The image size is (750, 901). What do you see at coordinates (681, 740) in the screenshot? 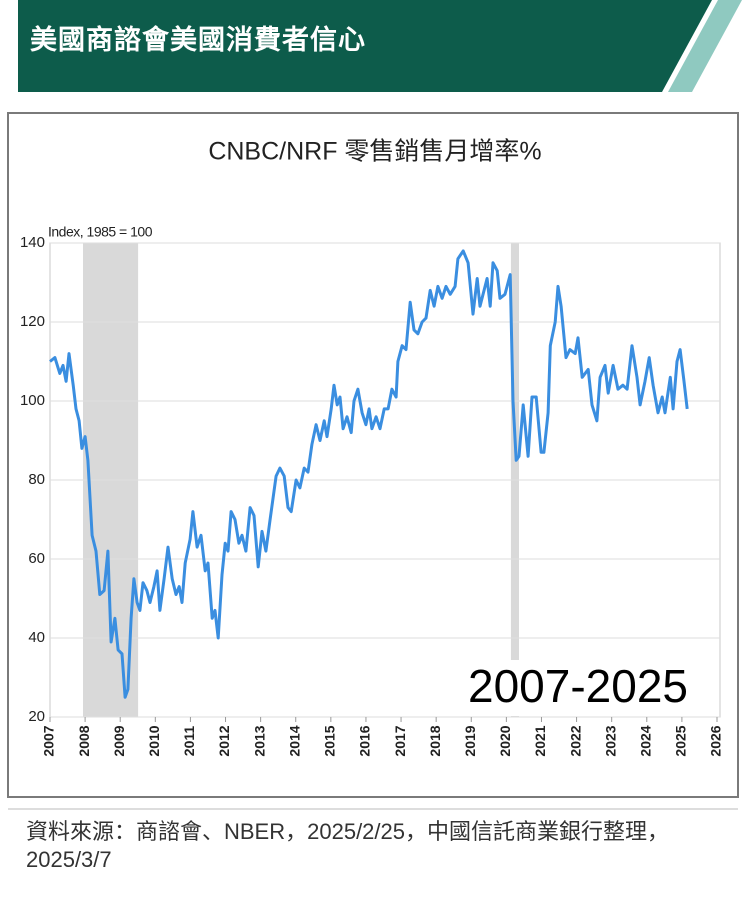
I see `x-tick-label: 2025` at bounding box center [681, 740].